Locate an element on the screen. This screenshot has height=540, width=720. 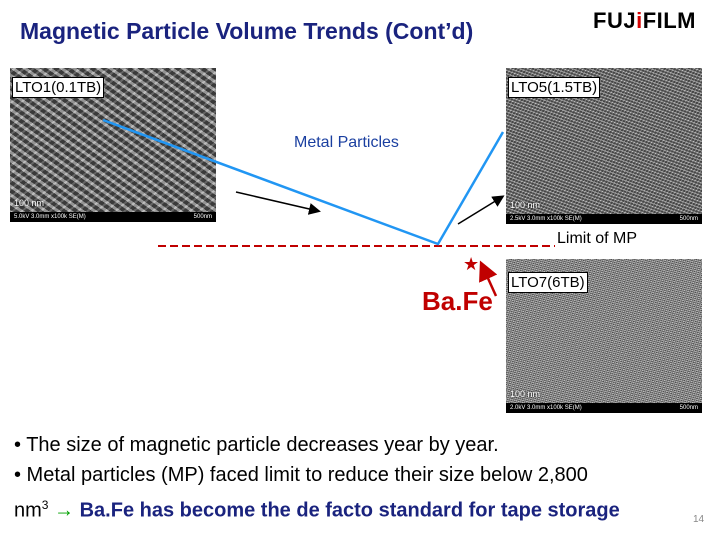
logo-part-1: FUJ is located at coordinates (615, 20).